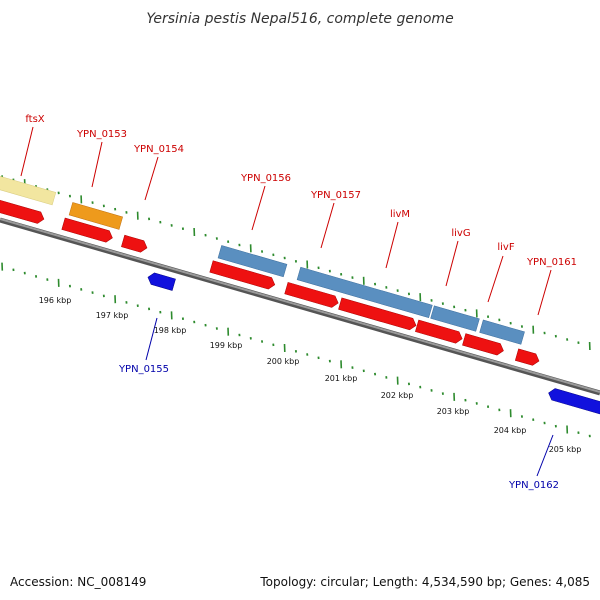  Describe the element at coordinates (28, 189) in the screenshot. I see `gene-ftsX-feature` at that location.